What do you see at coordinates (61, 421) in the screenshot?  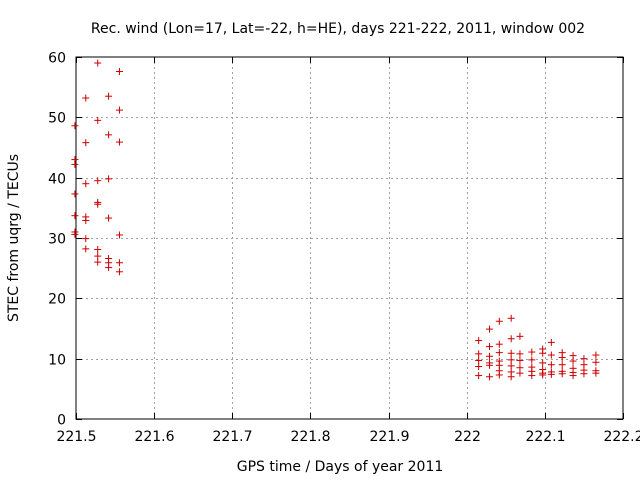 I see `y-tick-label: 0` at bounding box center [61, 421].